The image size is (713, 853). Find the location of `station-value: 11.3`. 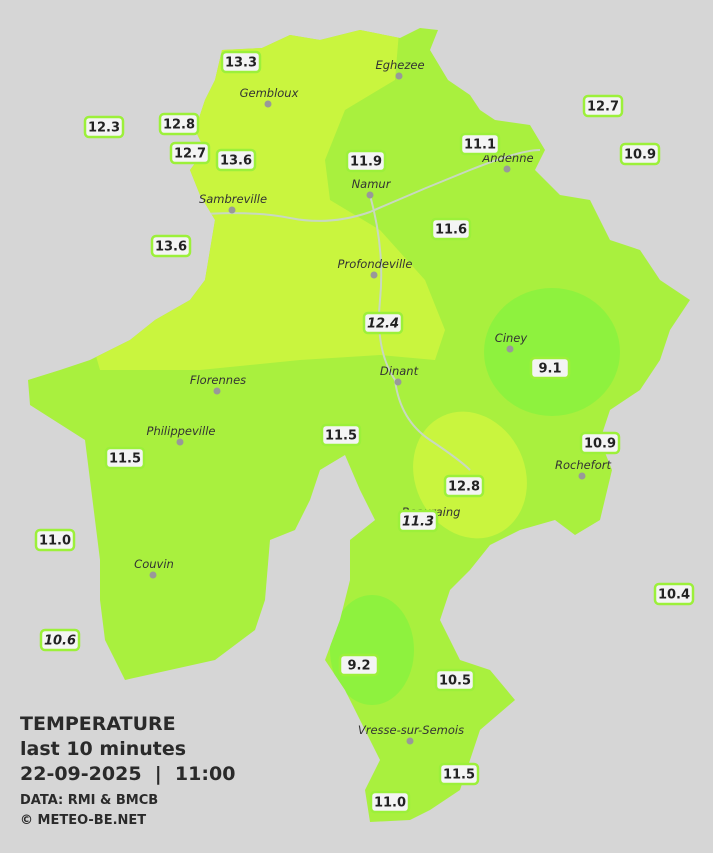

station-value: 11.3 is located at coordinates (418, 522).